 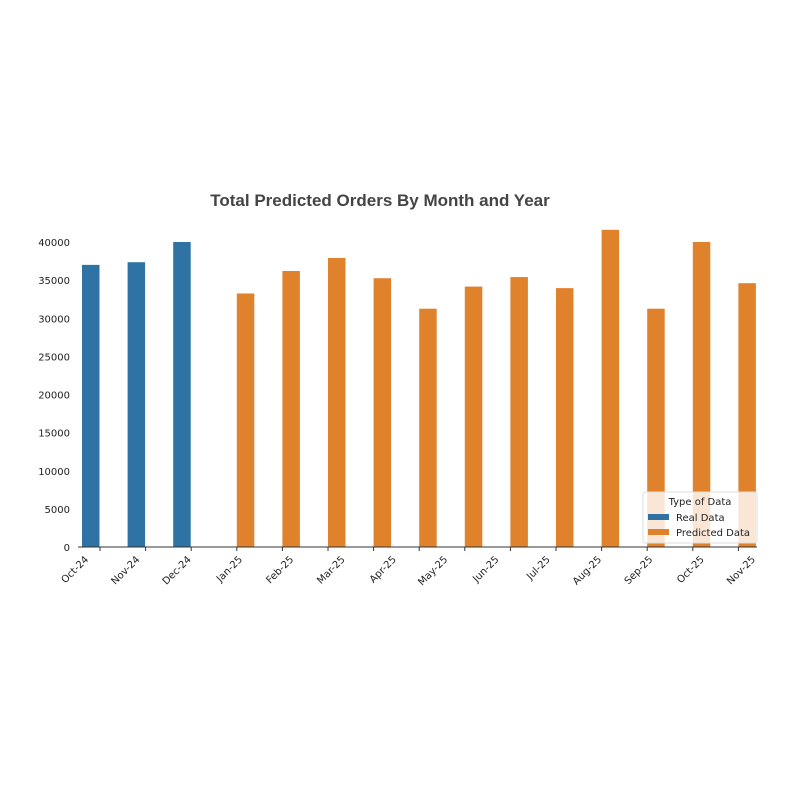 What do you see at coordinates (125, 570) in the screenshot?
I see `x-tick-label: Nov-24` at bounding box center [125, 570].